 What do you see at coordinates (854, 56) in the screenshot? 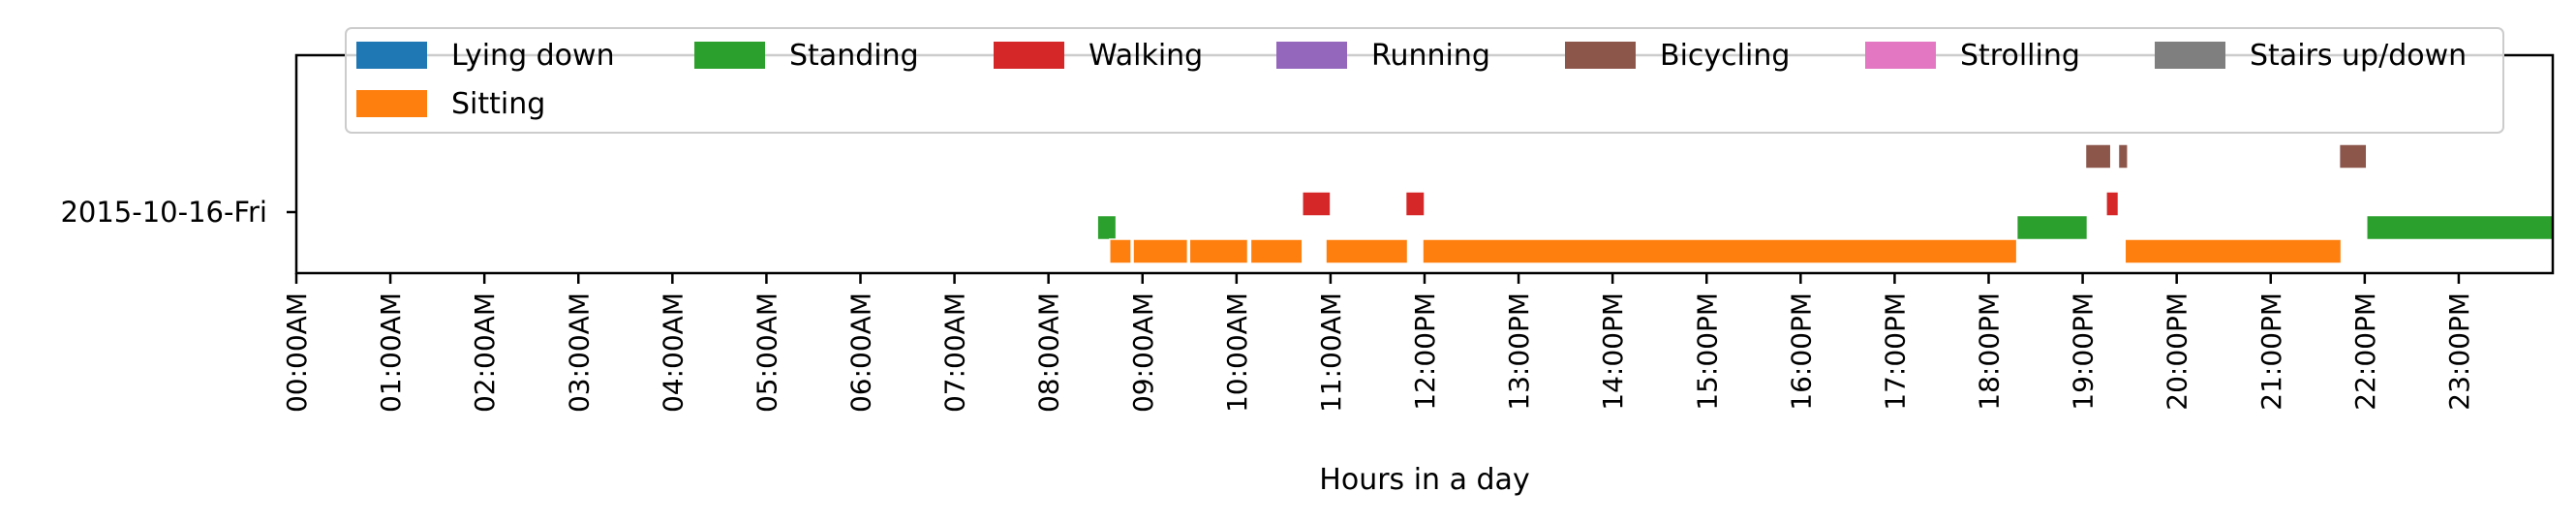
I see `legend-label: Standing` at bounding box center [854, 56].